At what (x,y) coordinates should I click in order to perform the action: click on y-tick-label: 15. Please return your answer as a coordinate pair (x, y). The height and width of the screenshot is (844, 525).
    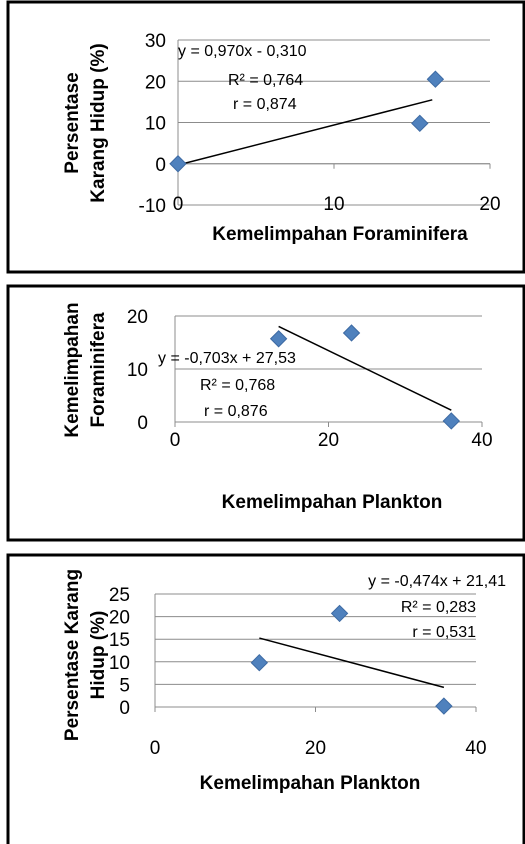
    Looking at the image, I should click on (119, 640).